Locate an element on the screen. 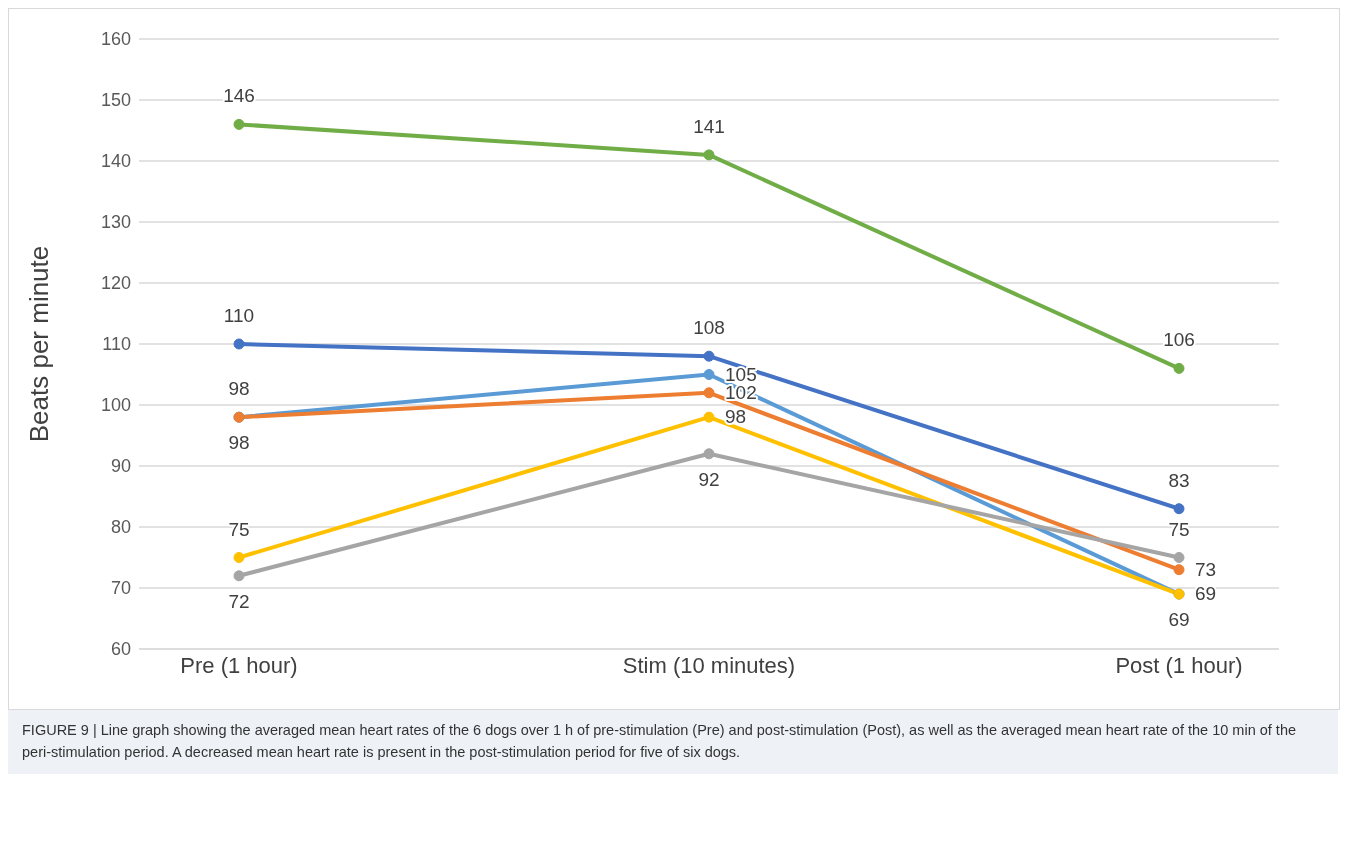 The image size is (1358, 843). y-tick-label: 150 is located at coordinates (115, 100).